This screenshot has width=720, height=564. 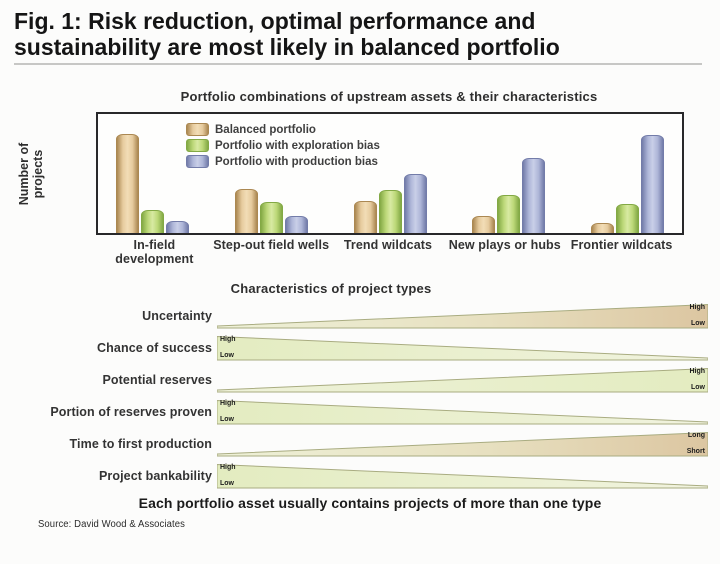 What do you see at coordinates (154, 348) in the screenshot?
I see `characteristic-row-label: Chance of success` at bounding box center [154, 348].